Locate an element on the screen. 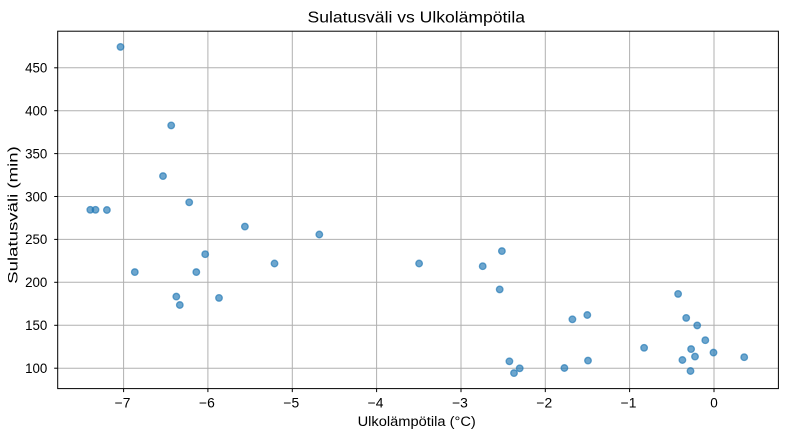  svg-text: 400 is located at coordinates (36, 111).